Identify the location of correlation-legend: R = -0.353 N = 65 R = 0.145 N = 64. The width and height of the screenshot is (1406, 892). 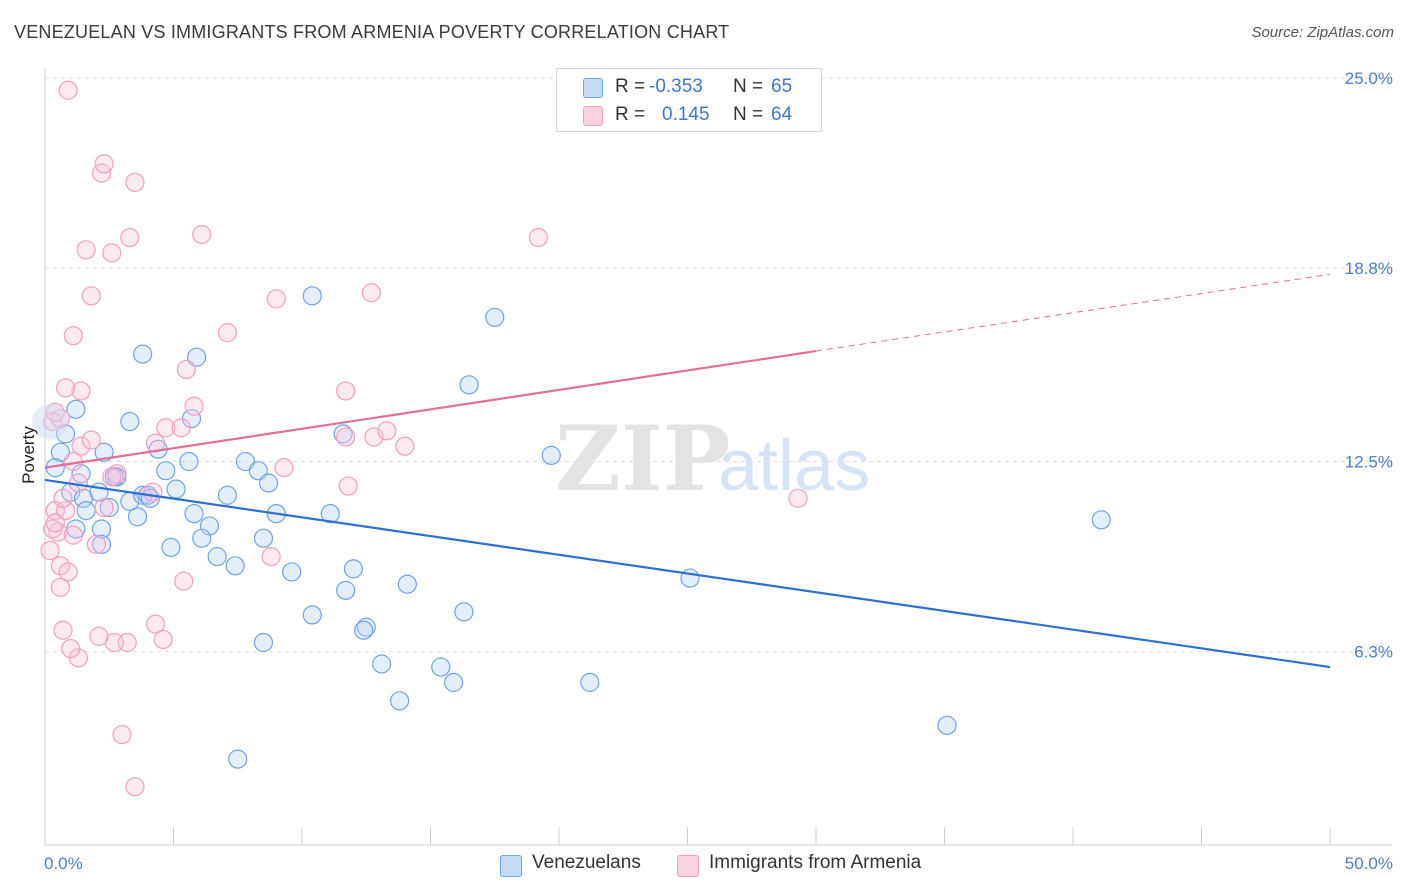
(689, 100).